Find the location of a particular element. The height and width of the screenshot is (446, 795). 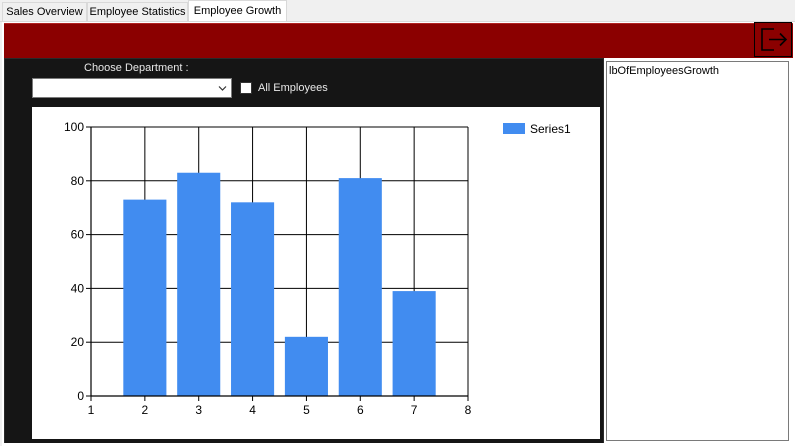

tab-employee-statistics: Employee Statistics is located at coordinates (137, 12).